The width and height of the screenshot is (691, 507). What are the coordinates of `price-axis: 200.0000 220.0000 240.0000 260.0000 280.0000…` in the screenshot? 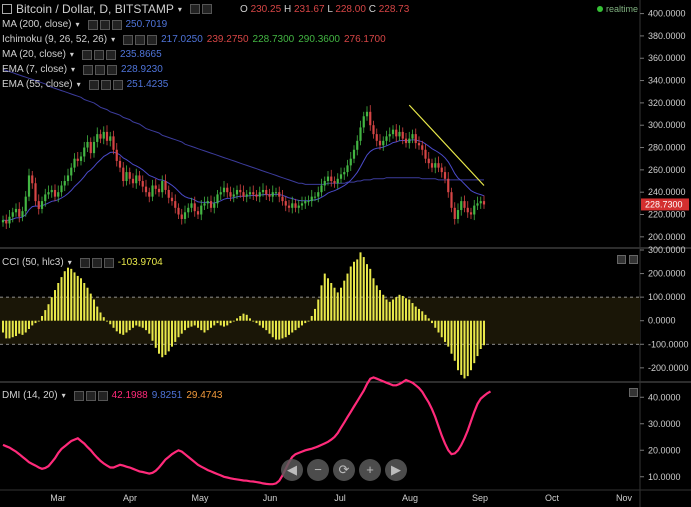 It's located at (664, 245).